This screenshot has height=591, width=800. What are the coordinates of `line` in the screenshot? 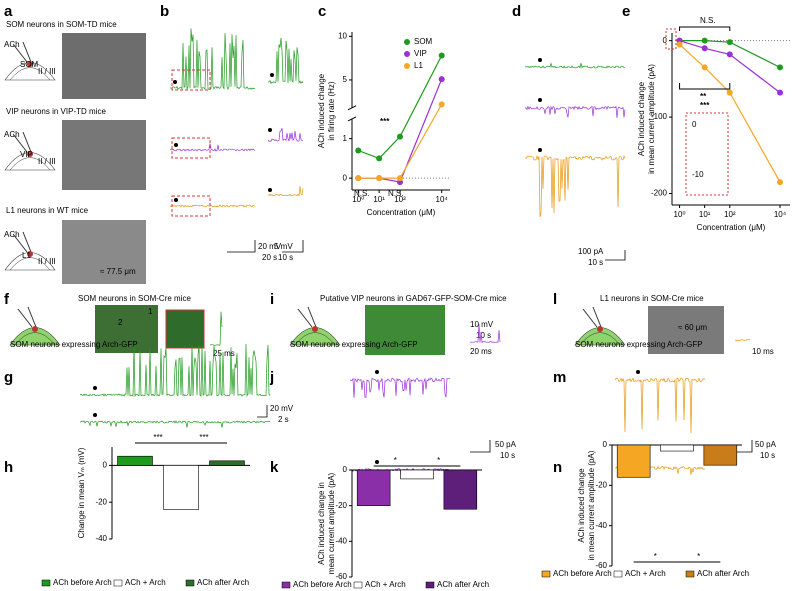 It's located at (400, 107).